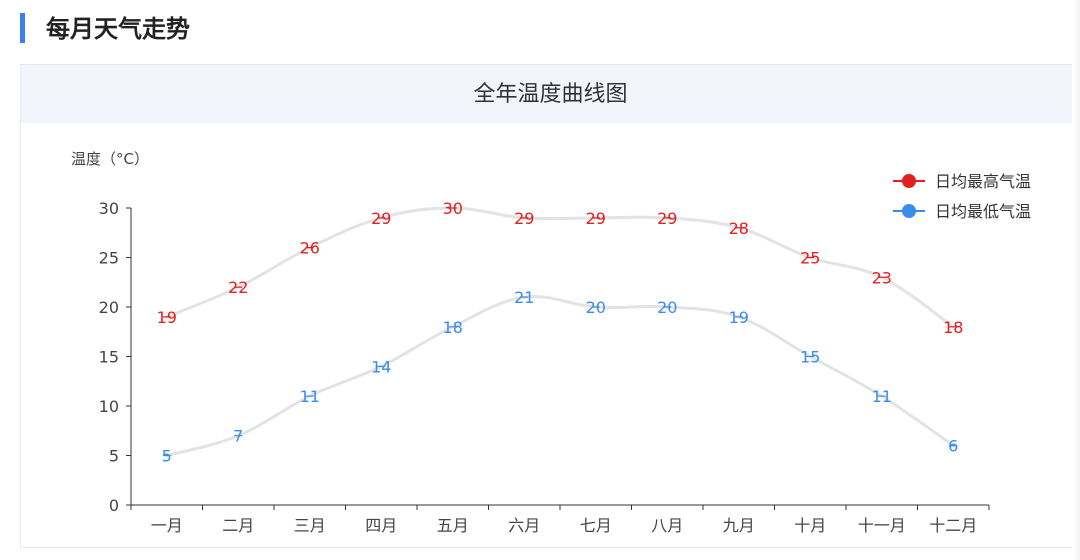 This screenshot has width=1080, height=560. Describe the element at coordinates (109, 406) in the screenshot. I see `y-tick-label: 10` at that location.